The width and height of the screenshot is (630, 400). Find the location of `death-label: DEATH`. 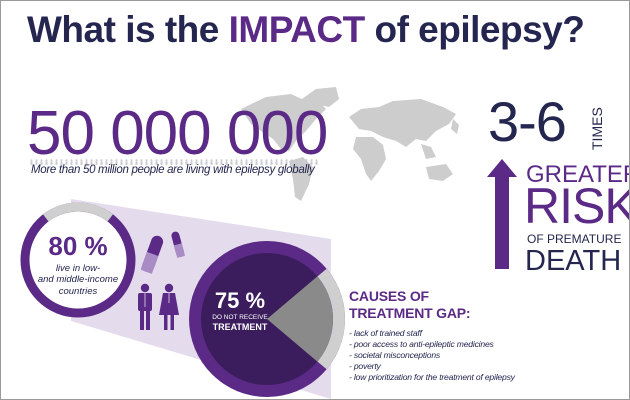

death-label: DEATH is located at coordinates (573, 261).